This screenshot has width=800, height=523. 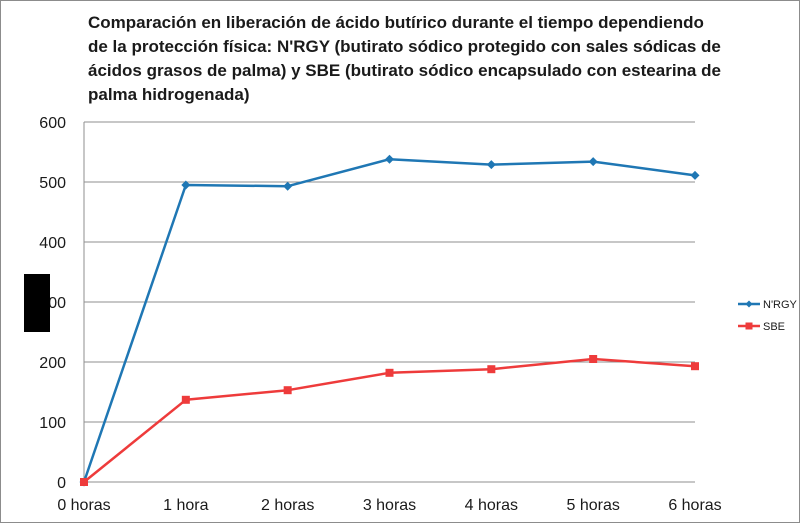 What do you see at coordinates (61, 483) in the screenshot?
I see `y-tick-label: 0` at bounding box center [61, 483].